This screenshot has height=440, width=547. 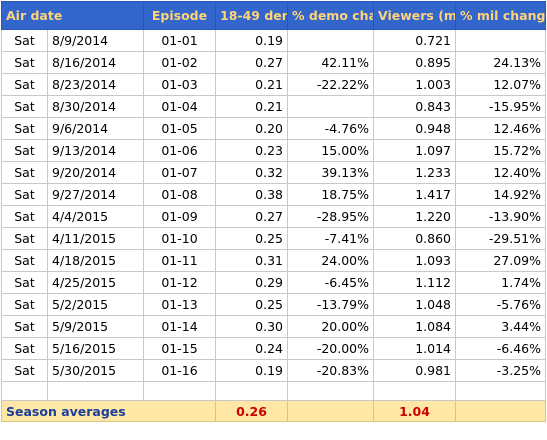 What do you see at coordinates (95, 84) in the screenshot?
I see `date-cell: 8/23/2014` at bounding box center [95, 84].